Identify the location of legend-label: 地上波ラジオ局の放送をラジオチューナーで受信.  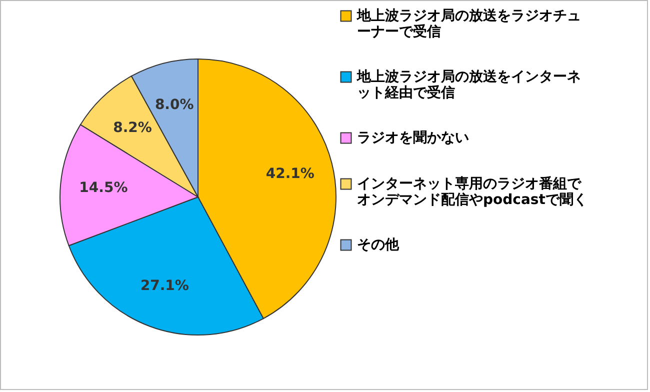
(468, 24).